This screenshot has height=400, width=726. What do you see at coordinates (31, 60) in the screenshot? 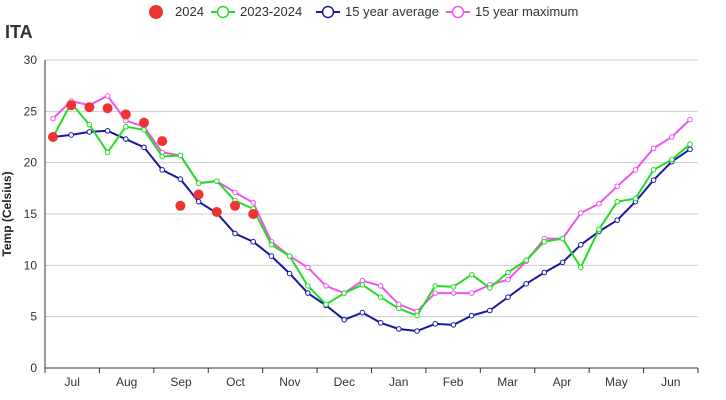
I see `y-tick-label: 30` at bounding box center [31, 60].